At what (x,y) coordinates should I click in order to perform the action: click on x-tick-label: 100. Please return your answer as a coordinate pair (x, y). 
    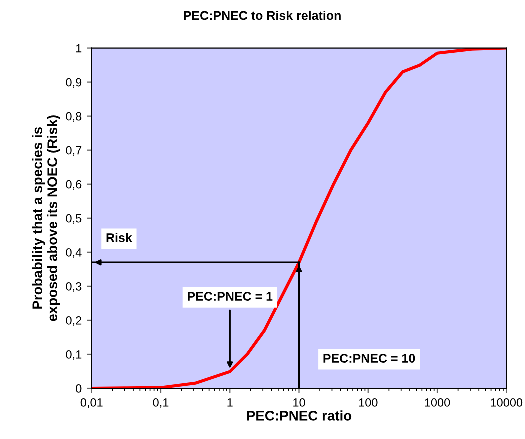
    Looking at the image, I should click on (368, 402).